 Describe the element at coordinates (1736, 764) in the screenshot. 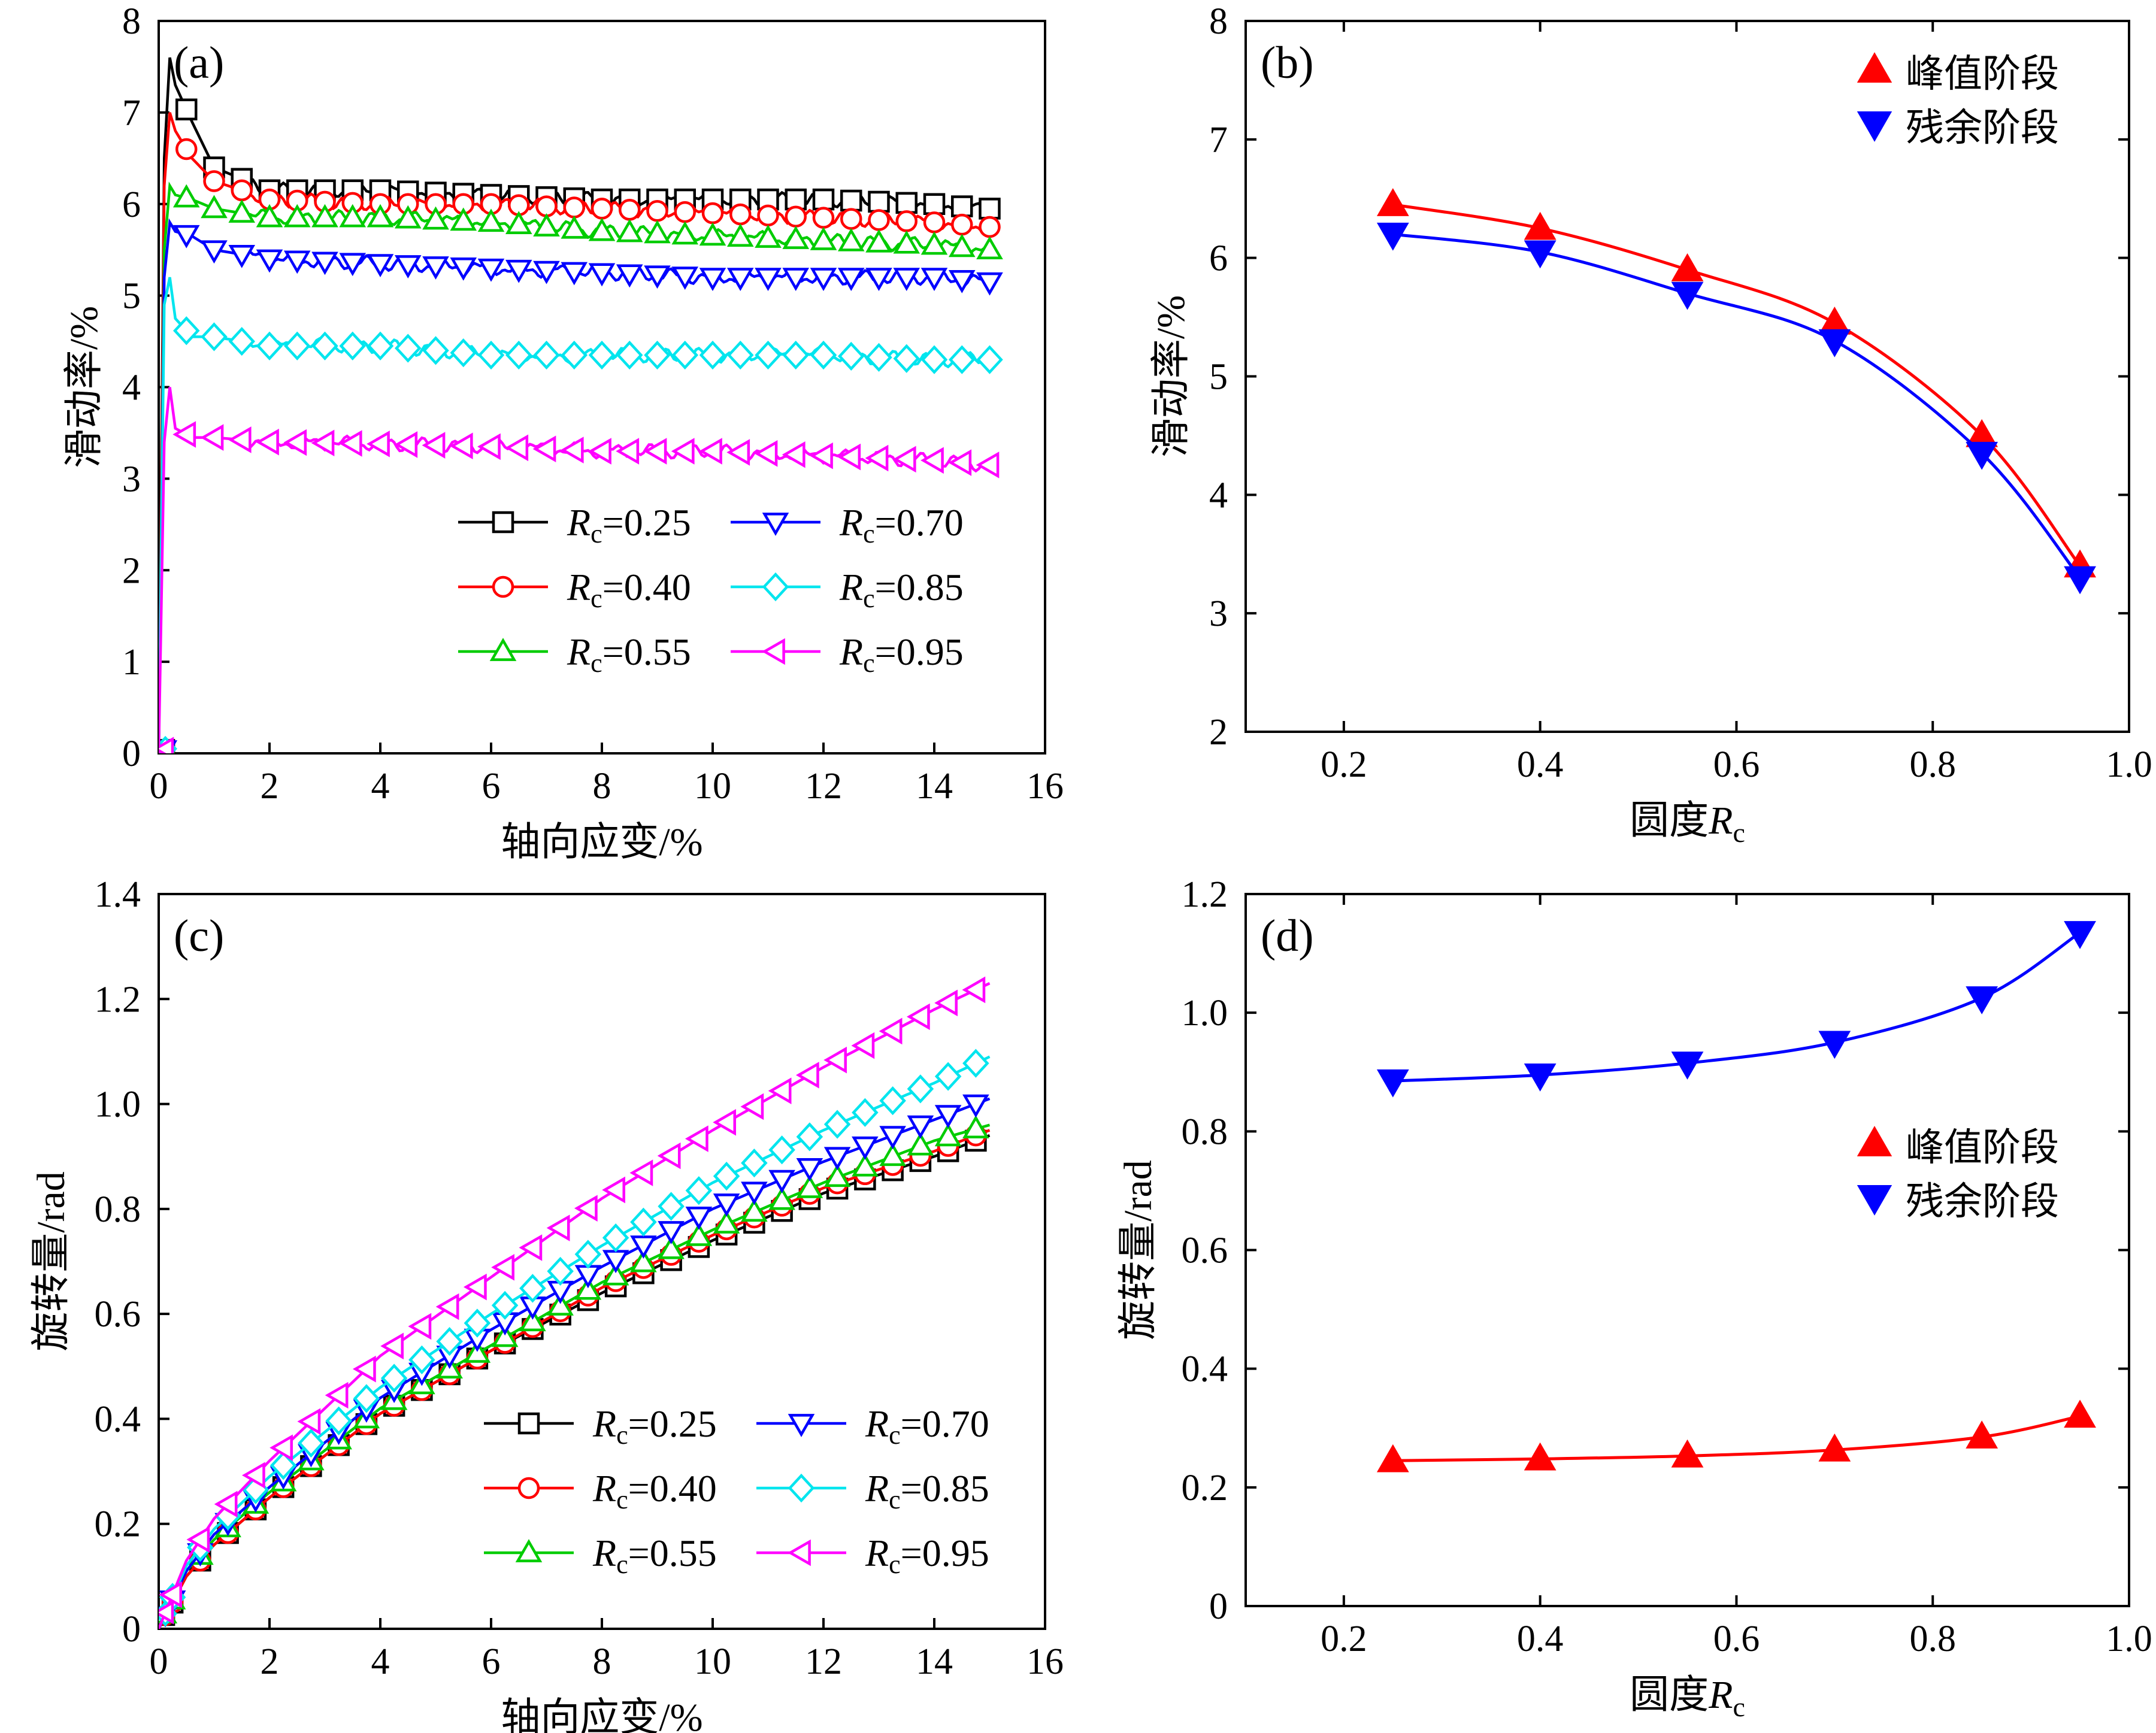

I see `x-tick-label: 0.6` at that location.